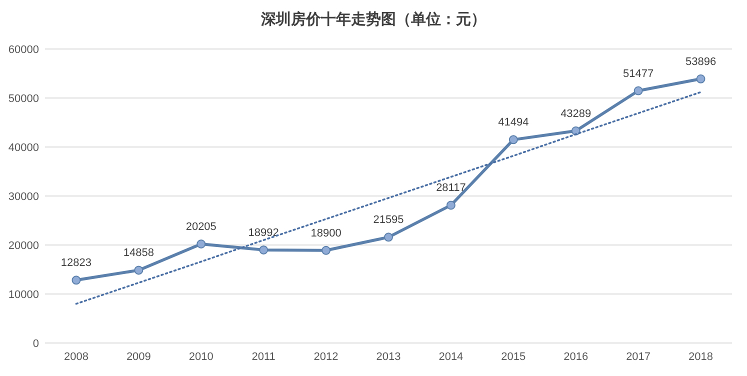 The width and height of the screenshot is (747, 376). What do you see at coordinates (513, 357) in the screenshot?
I see `x-tick-label: 2015` at bounding box center [513, 357].